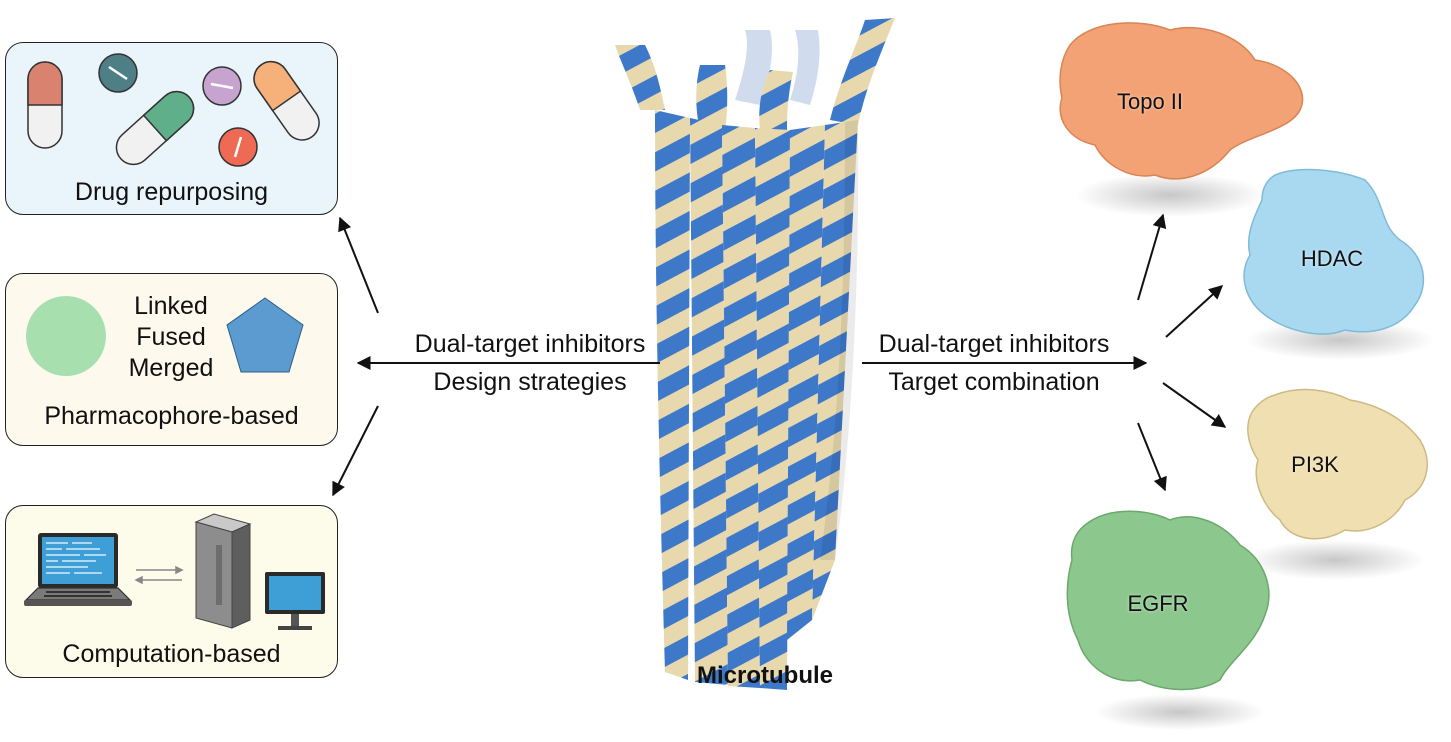  I want to click on arrow-to-drug-repurposing, so click(358, 265).